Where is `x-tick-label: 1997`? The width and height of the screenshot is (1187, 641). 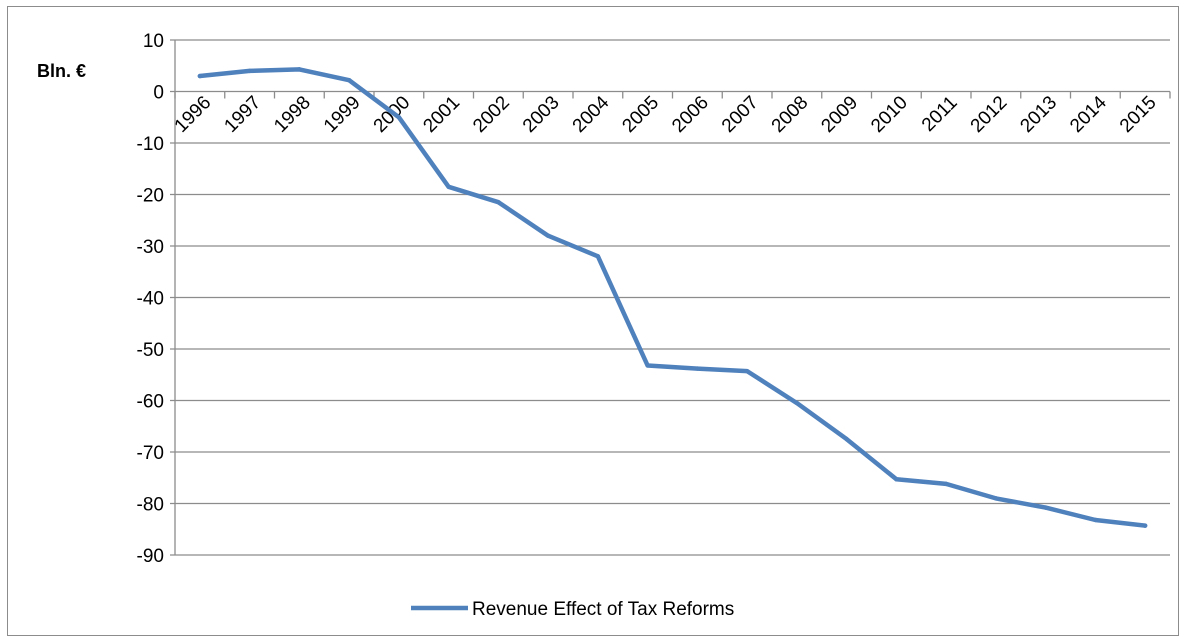 x-tick-label: 1997 is located at coordinates (242, 114).